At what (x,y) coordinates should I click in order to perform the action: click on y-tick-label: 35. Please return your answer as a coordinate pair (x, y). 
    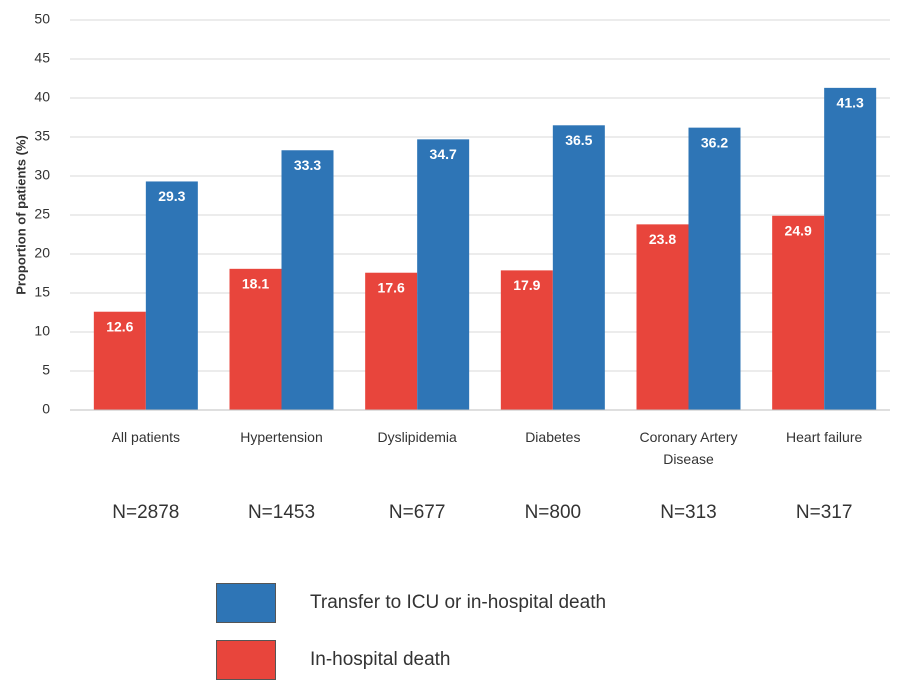
    Looking at the image, I should click on (42, 136).